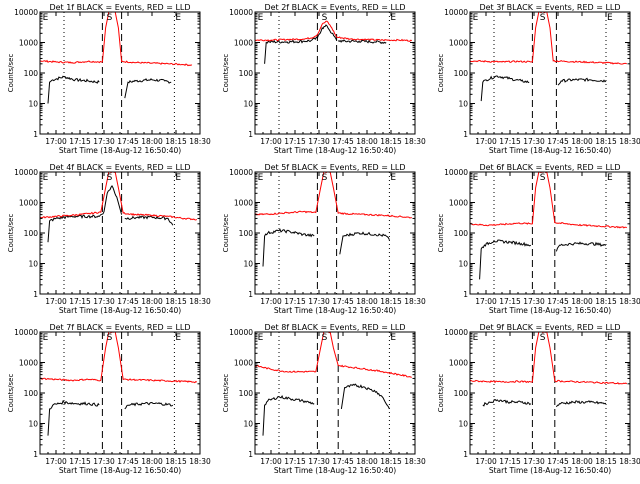 The width and height of the screenshot is (640, 484). What do you see at coordinates (334, 167) in the screenshot?
I see `panel-title: Det 5f BLACK = Events, RED = LLD` at bounding box center [334, 167].